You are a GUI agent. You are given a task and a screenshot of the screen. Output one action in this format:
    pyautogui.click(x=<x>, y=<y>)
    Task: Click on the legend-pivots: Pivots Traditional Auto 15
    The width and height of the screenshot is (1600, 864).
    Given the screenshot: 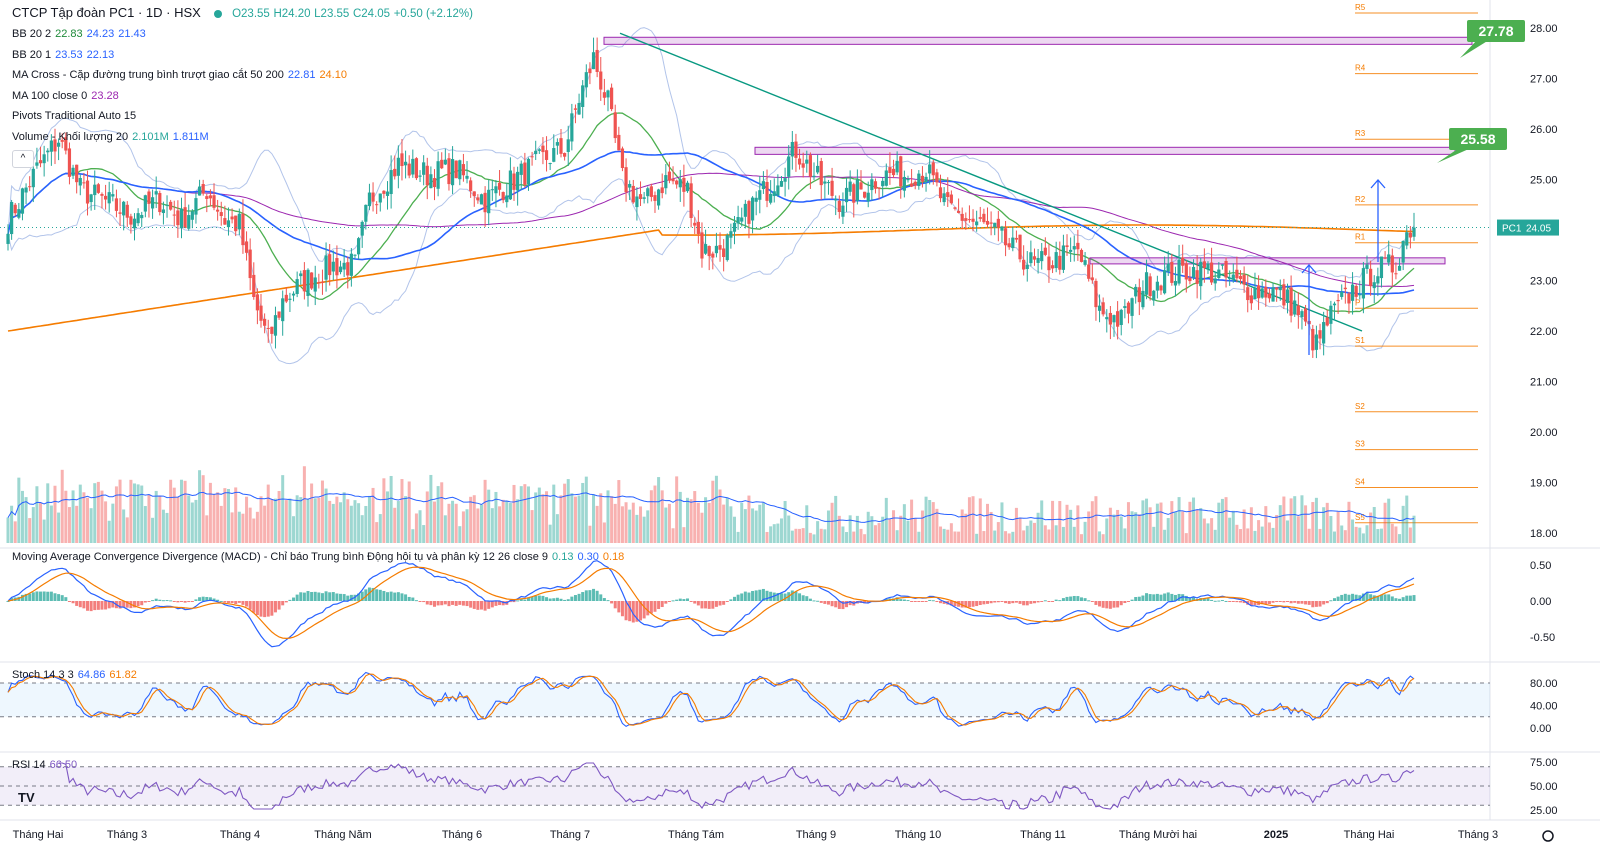 What is the action you would take?
    pyautogui.click(x=74, y=116)
    